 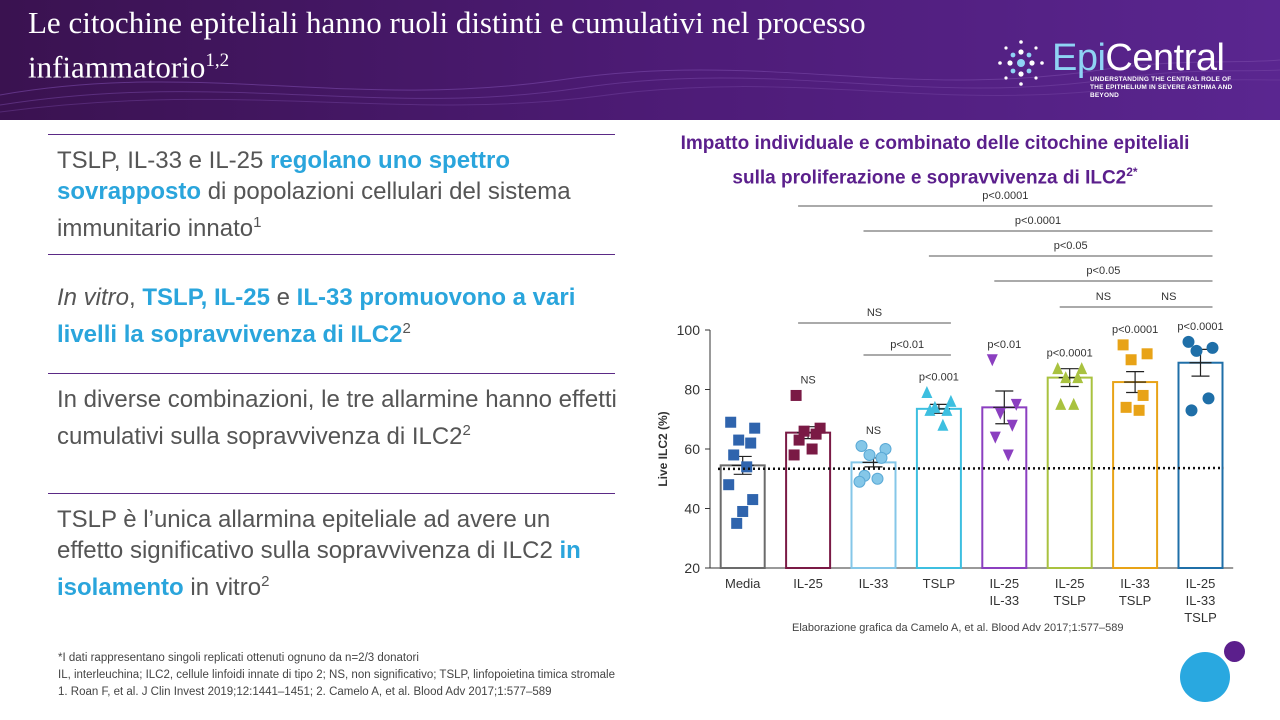 I want to click on y-tick-label: 60, so click(x=692, y=449).